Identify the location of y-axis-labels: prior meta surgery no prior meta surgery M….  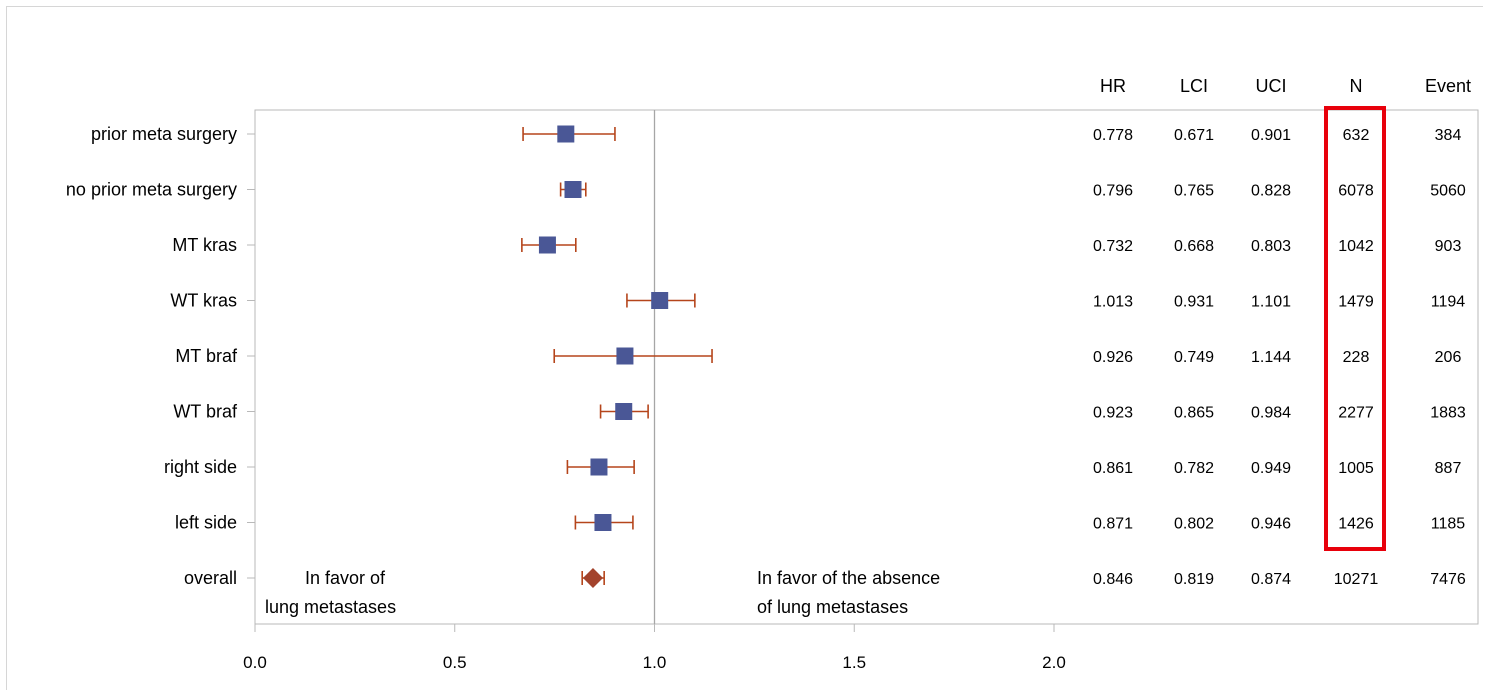
(160, 356).